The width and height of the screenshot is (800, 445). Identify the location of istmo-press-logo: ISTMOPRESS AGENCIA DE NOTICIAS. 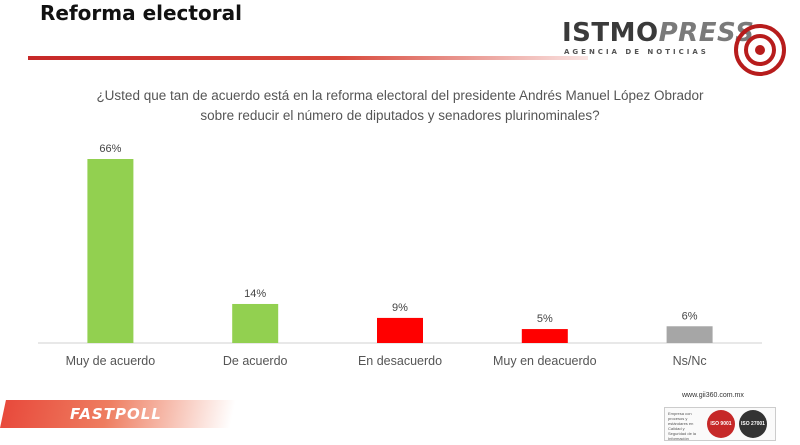
(678, 48).